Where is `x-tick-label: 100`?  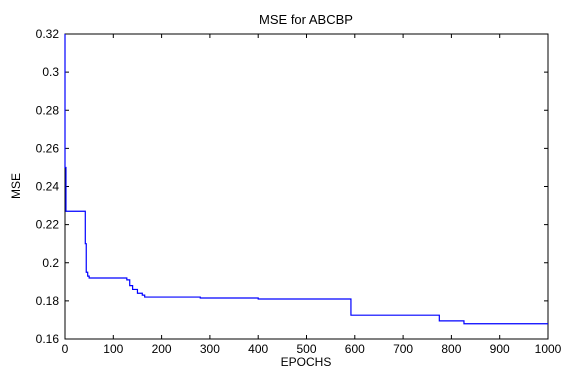
x-tick-label: 100 is located at coordinates (113, 349).